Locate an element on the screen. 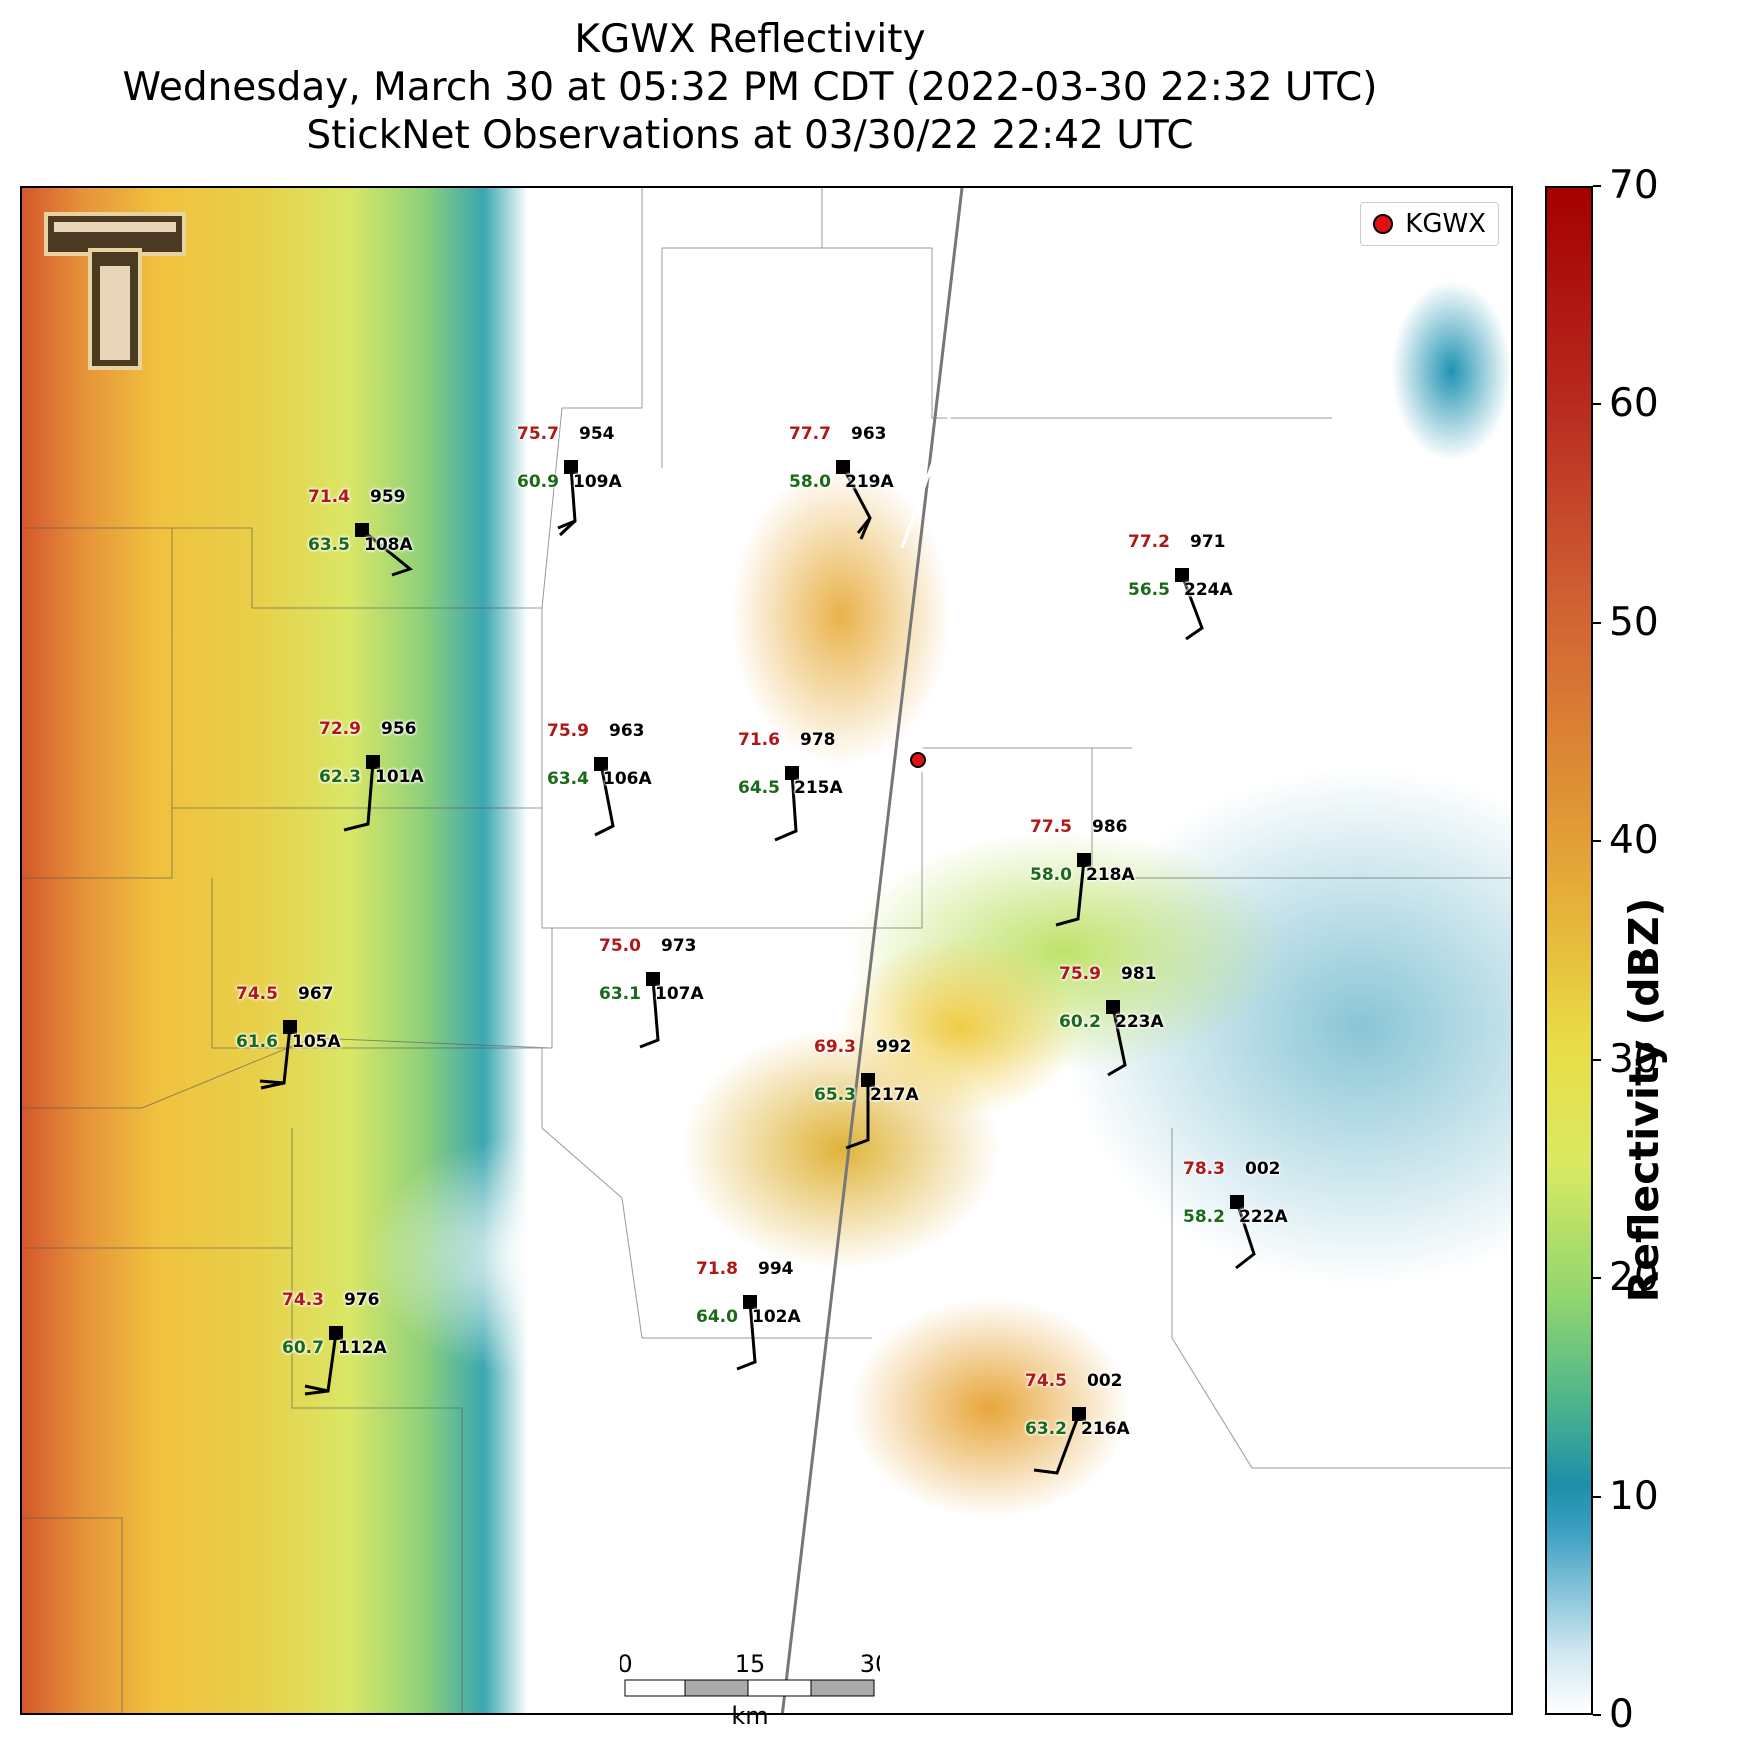 The image size is (1738, 1741). station-temperature: 71.8 is located at coordinates (717, 1269).